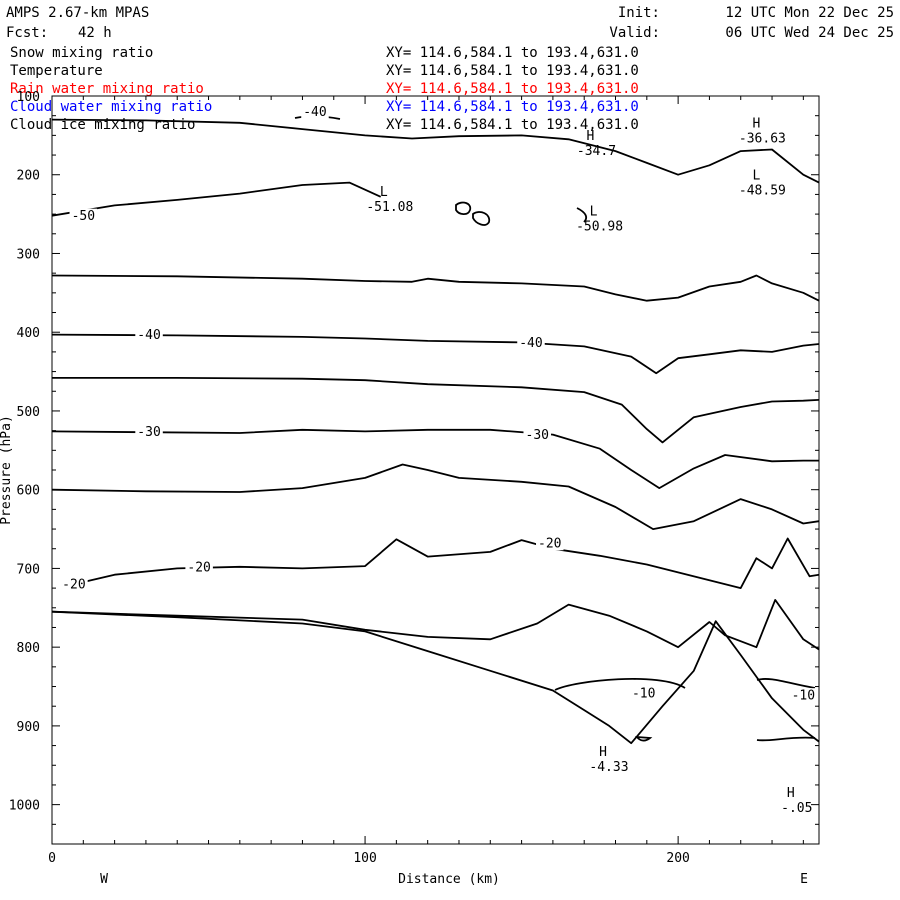 The height and width of the screenshot is (900, 900). I want to click on east-label: E, so click(804, 879).